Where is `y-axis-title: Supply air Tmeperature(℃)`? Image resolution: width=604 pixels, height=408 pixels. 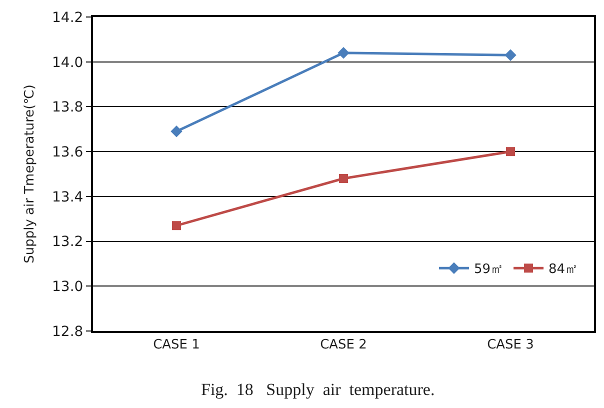
y-axis-title: Supply air Tmeperature(℃) is located at coordinates (30, 174).